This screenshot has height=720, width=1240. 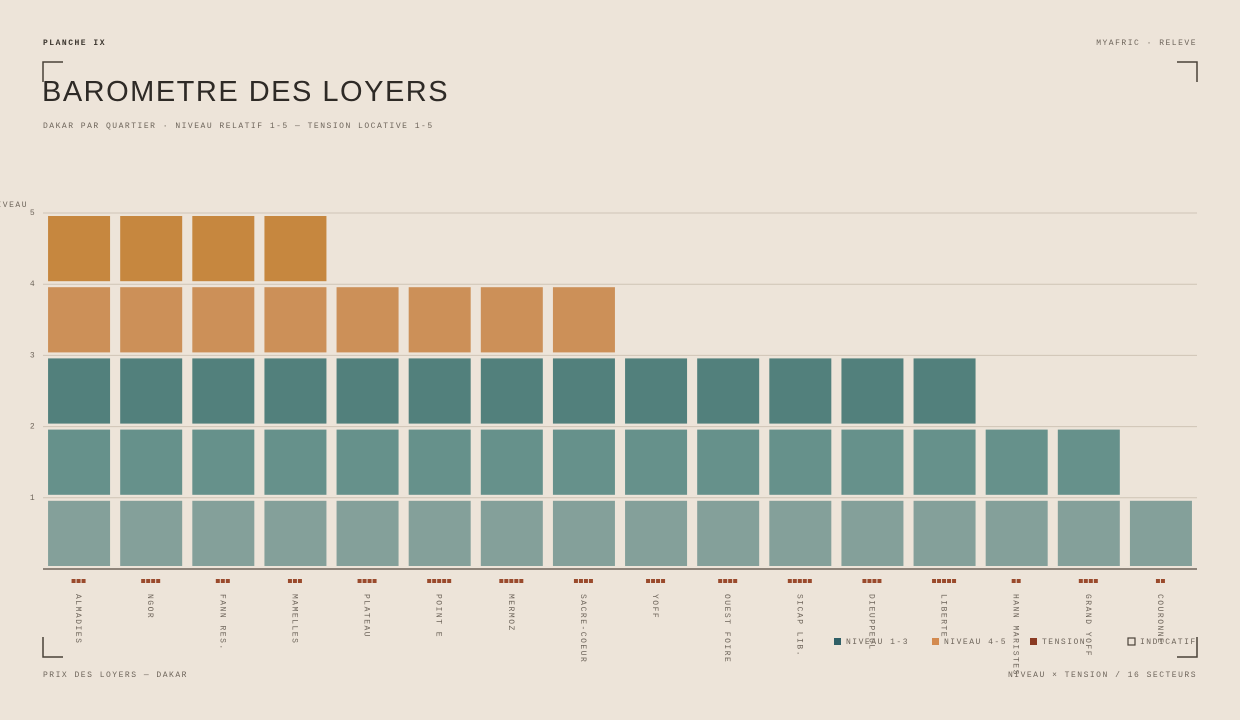 I want to click on y-axis-label: NIVEAU, so click(x=14, y=205).